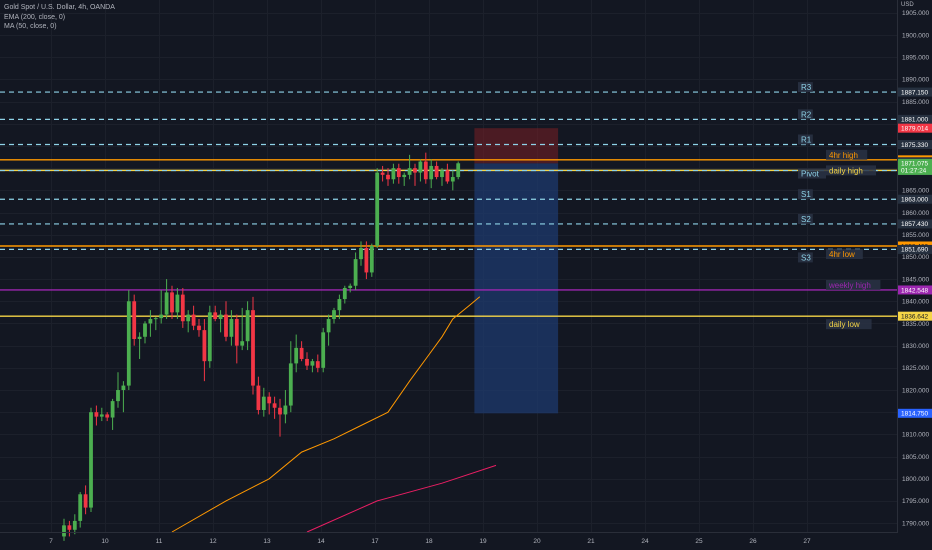 This screenshot has width=932, height=550. I want to click on price-tag-level: 1857.430, so click(914, 224).